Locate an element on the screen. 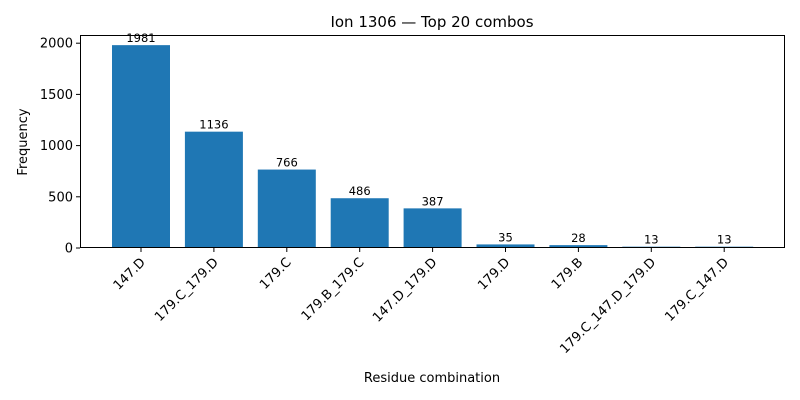  bar-179.D is located at coordinates (505, 246).